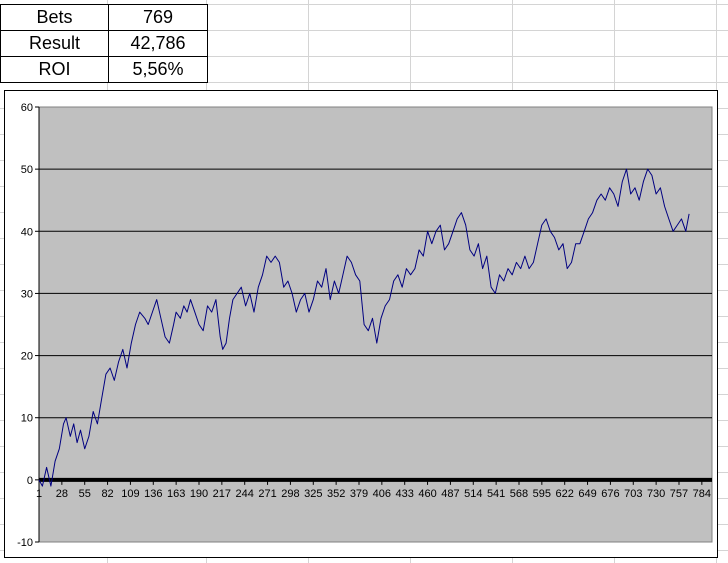  I want to click on stats-value: 42,786, so click(158, 43).